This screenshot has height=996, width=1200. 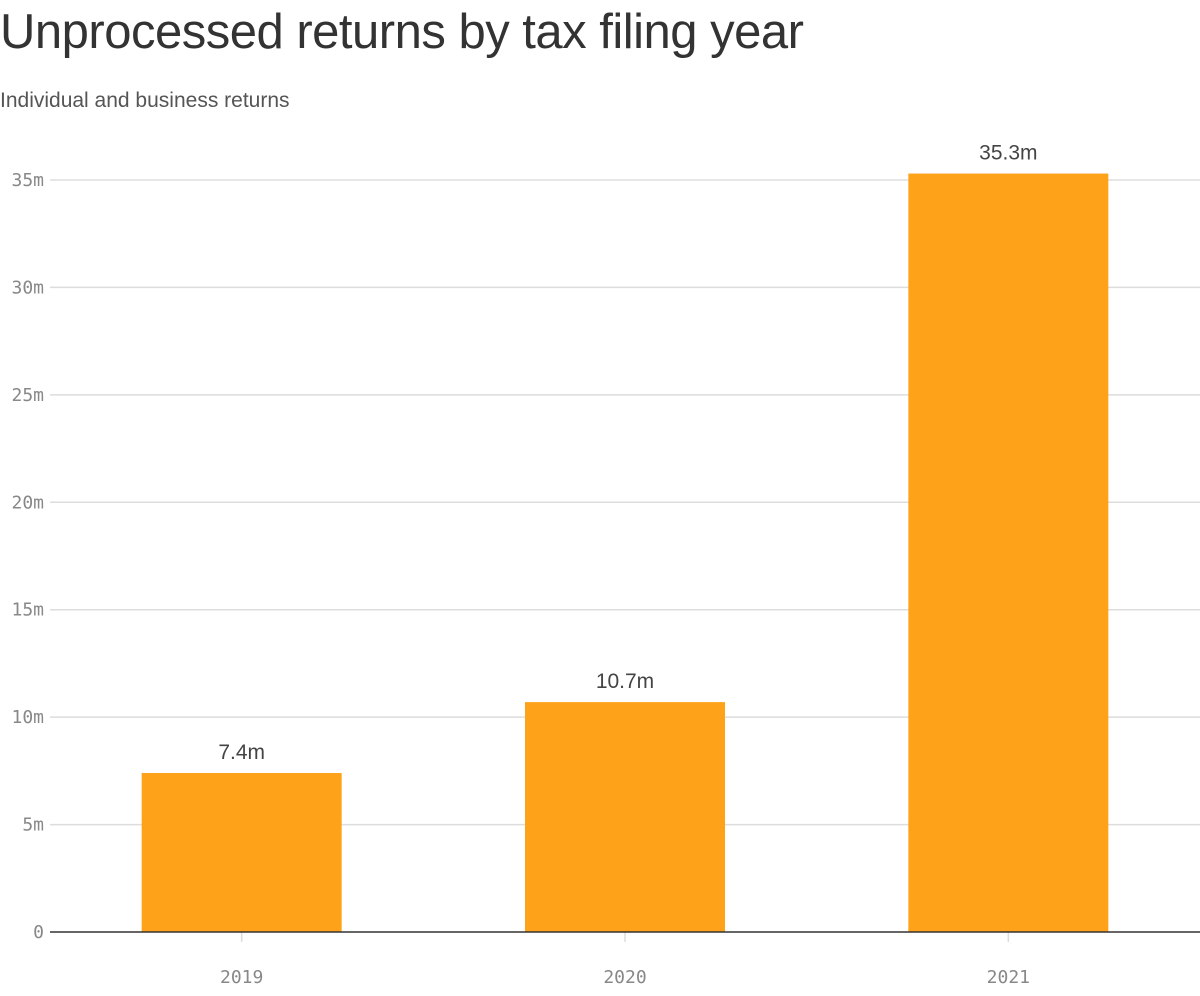 I want to click on x-tick-label: 2019, so click(x=241, y=977).